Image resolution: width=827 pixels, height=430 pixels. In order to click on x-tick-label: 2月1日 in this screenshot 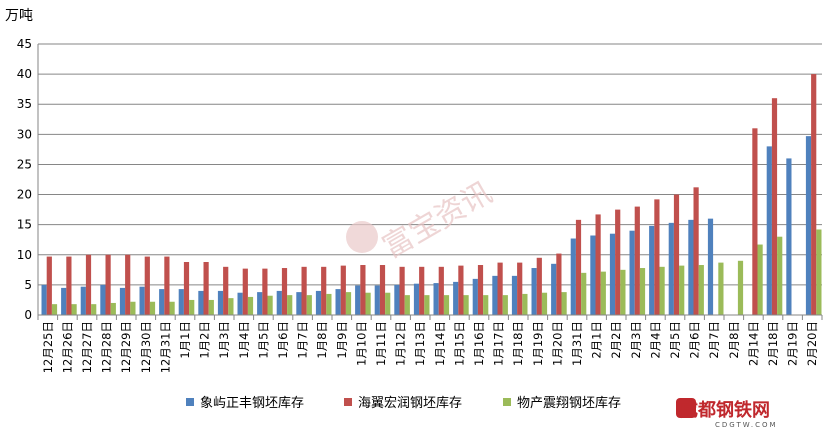, I will do `click(597, 340)`.